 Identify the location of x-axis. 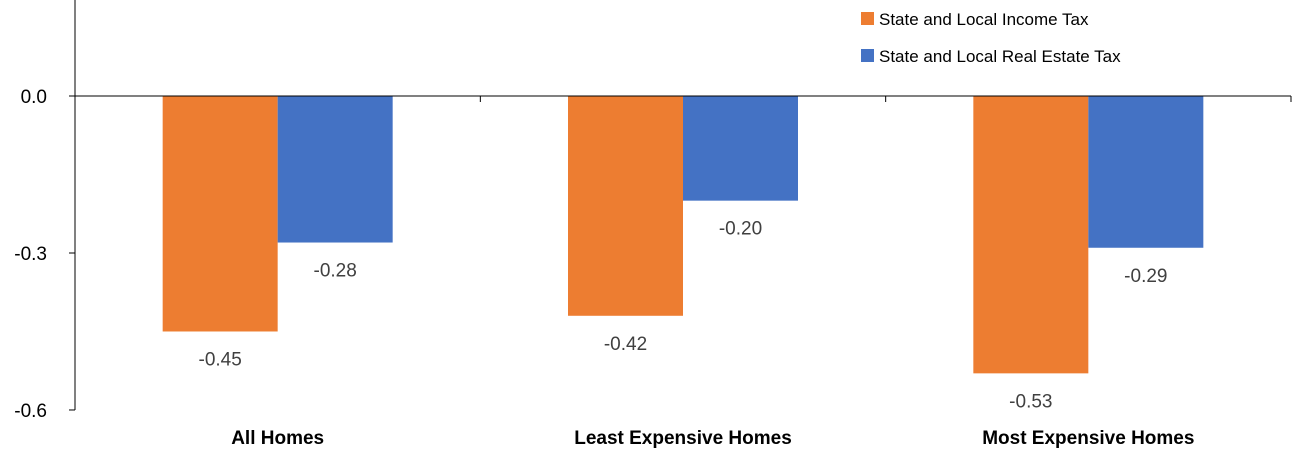
(683, 98).